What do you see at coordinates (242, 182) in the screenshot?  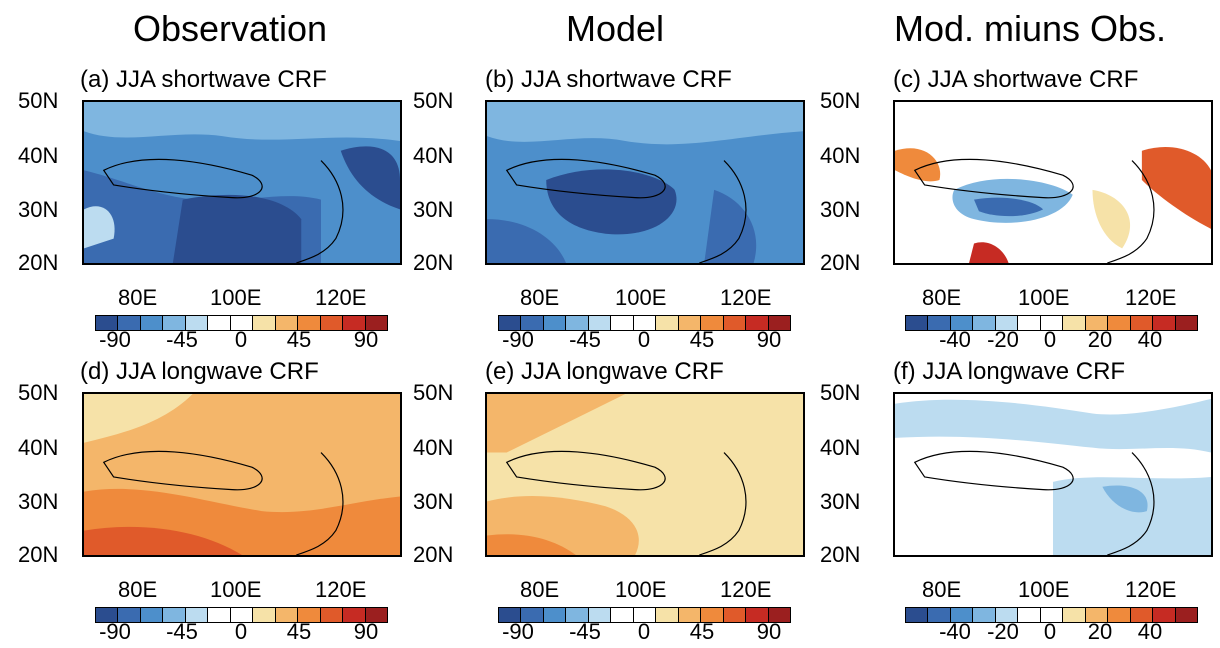 I see `map-panel-a` at bounding box center [242, 182].